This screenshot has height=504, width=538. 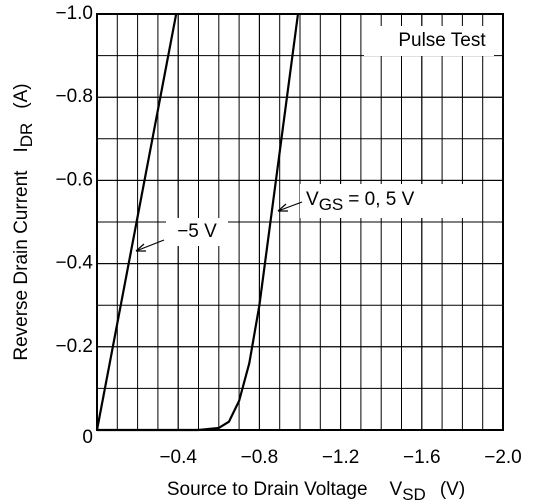 I want to click on y-label-symbol: I, so click(x=21, y=149).